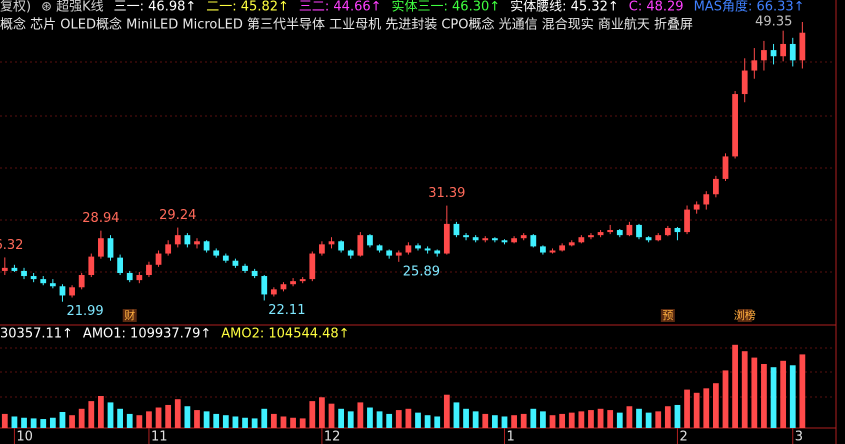 This screenshot has width=845, height=444. I want to click on indicator-label: 复权), so click(15, 7).